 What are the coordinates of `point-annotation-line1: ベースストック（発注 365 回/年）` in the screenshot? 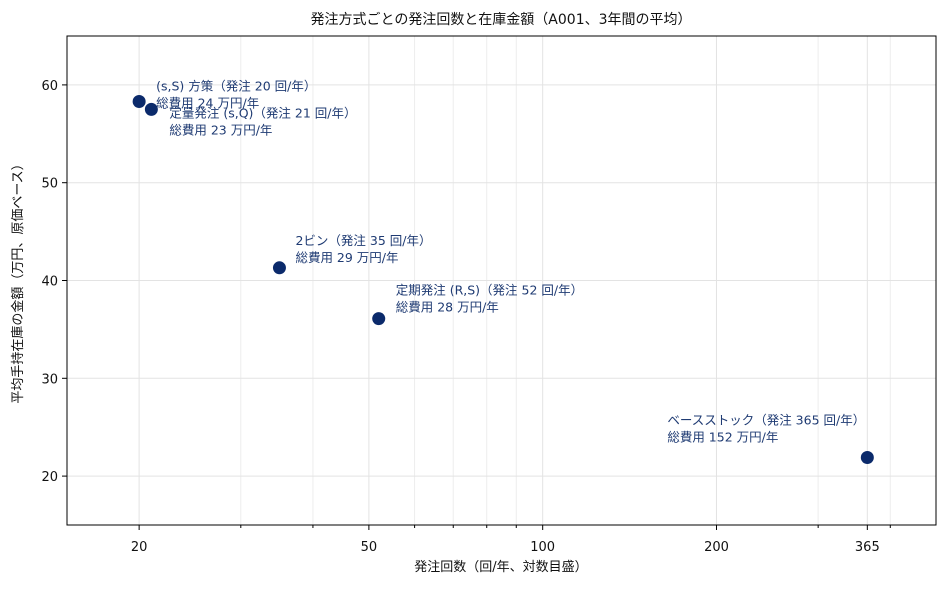 It's located at (766, 420).